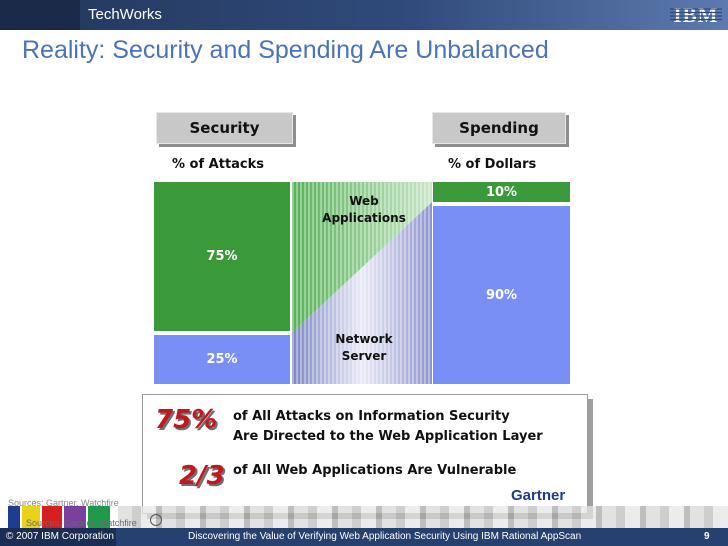 This screenshot has height=546, width=728. Describe the element at coordinates (364, 209) in the screenshot. I see `connector-top-label: Web Applications` at that location.